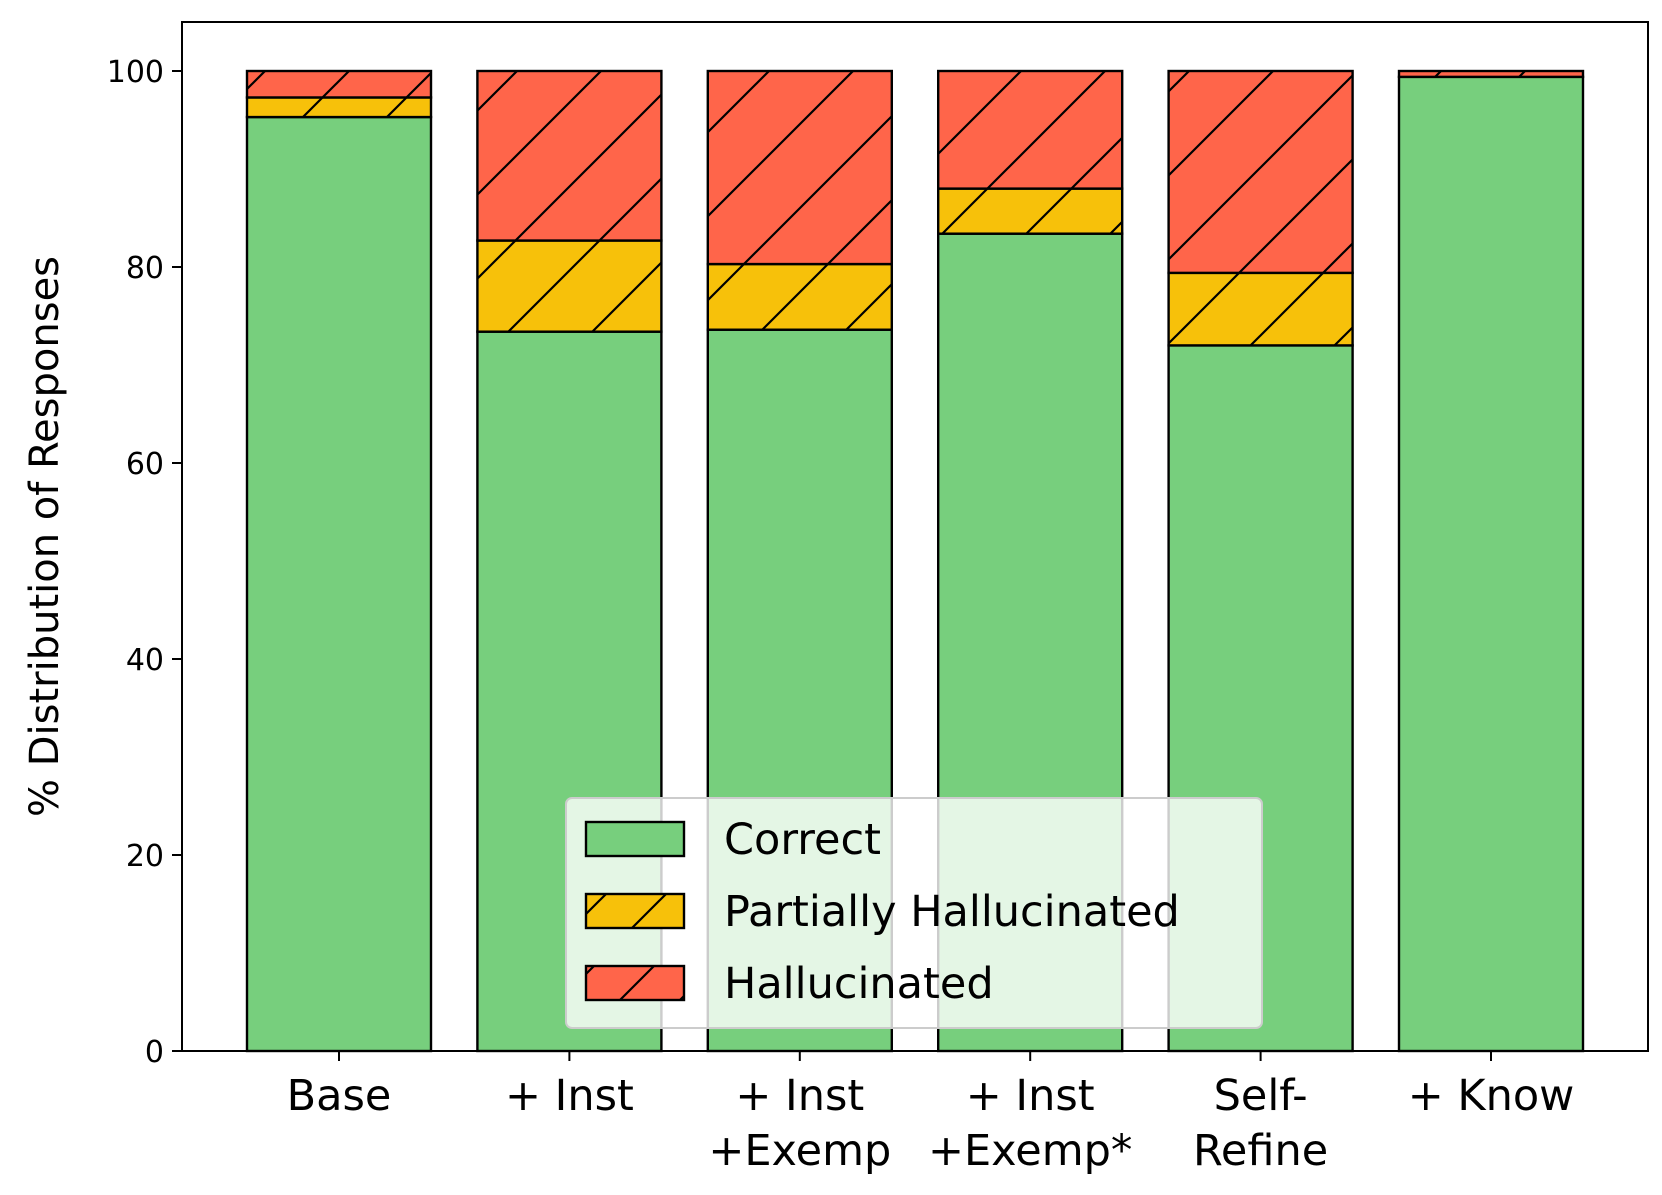 The height and width of the screenshot is (1195, 1662). What do you see at coordinates (45, 536) in the screenshot?
I see `y-axis-label: % Distribution of Responses` at bounding box center [45, 536].